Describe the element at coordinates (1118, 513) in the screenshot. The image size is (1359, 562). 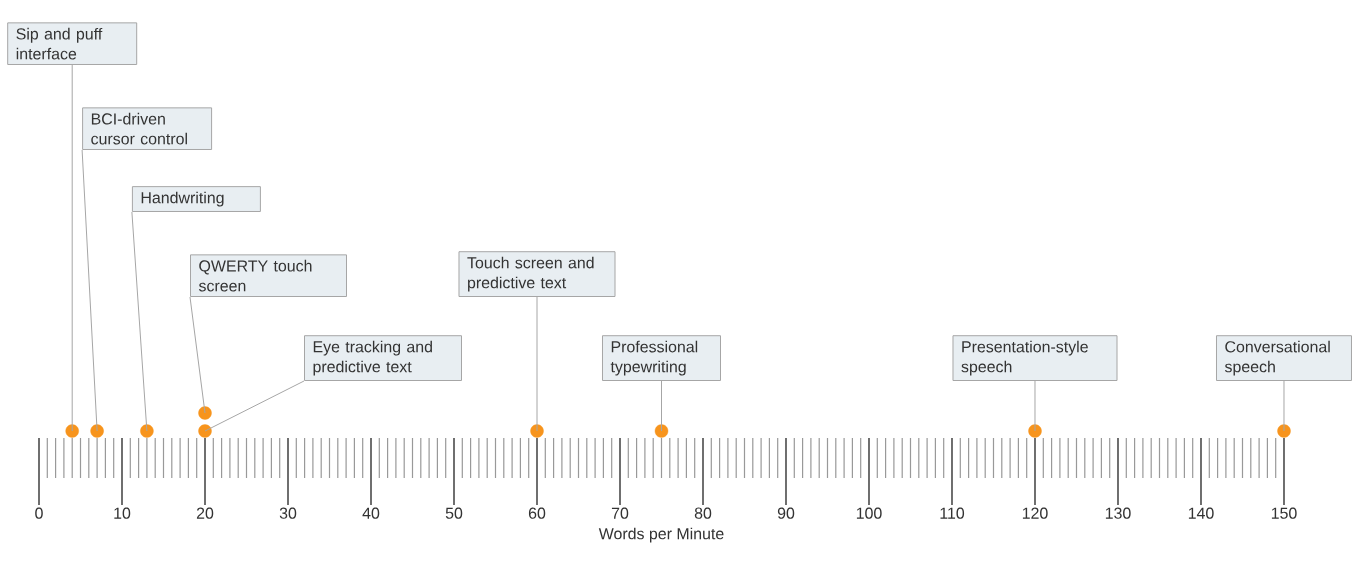
I see `x-tick-label: 130` at that location.